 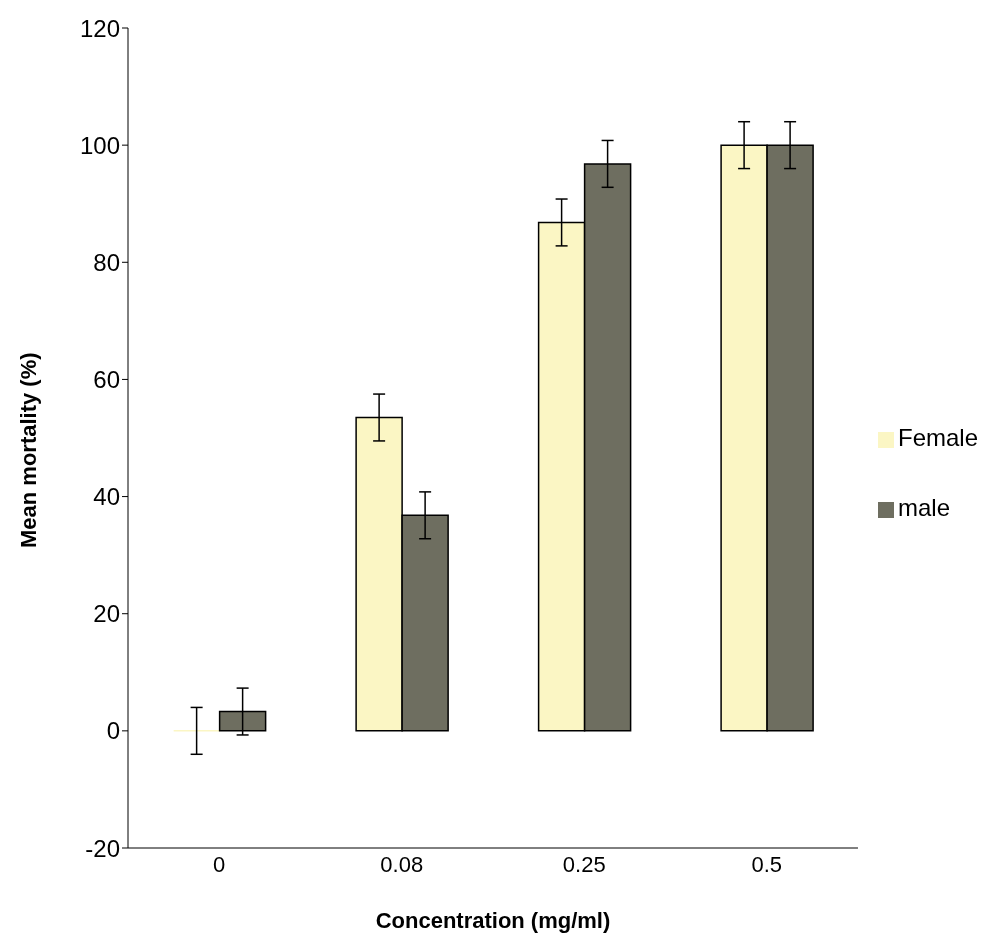 I want to click on y-axis-title: Mean mortality (%), so click(x=28, y=450).